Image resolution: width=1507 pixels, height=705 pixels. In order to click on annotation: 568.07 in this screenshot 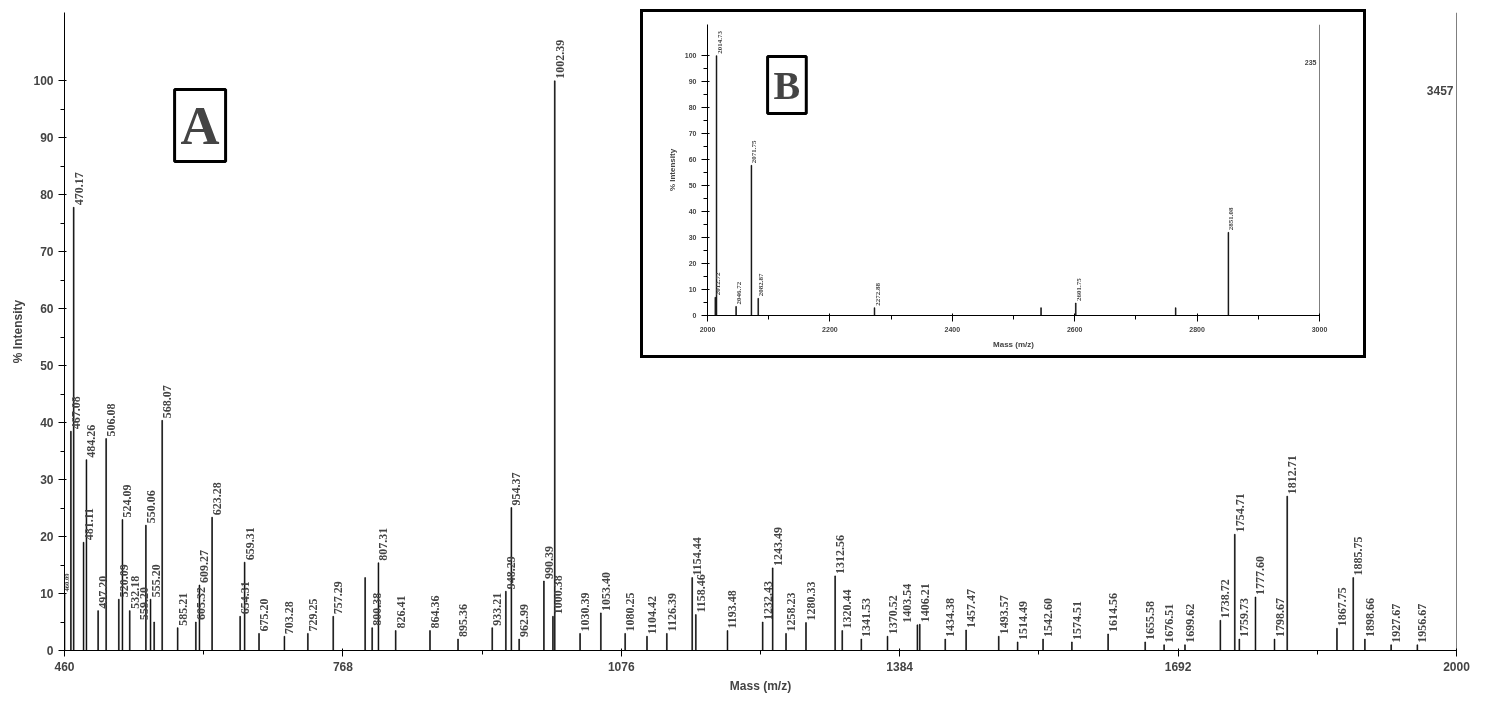, I will do `click(167, 402)`.